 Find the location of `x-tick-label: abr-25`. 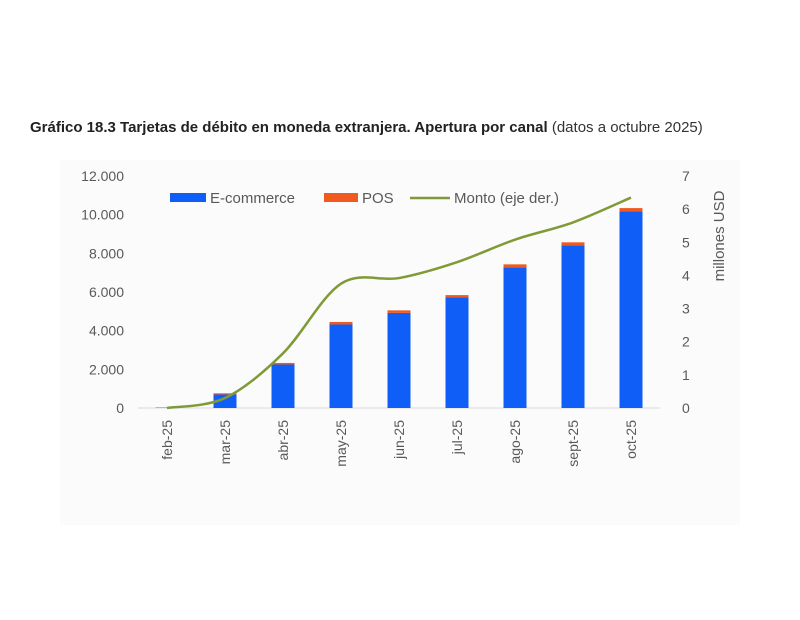

x-tick-label: abr-25 is located at coordinates (283, 440).